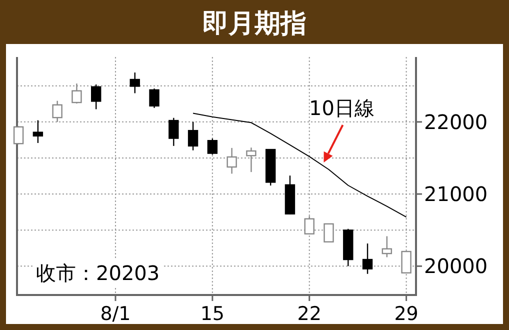  What do you see at coordinates (115, 314) in the screenshot?
I see `x-tick-label: 8/1` at bounding box center [115, 314].